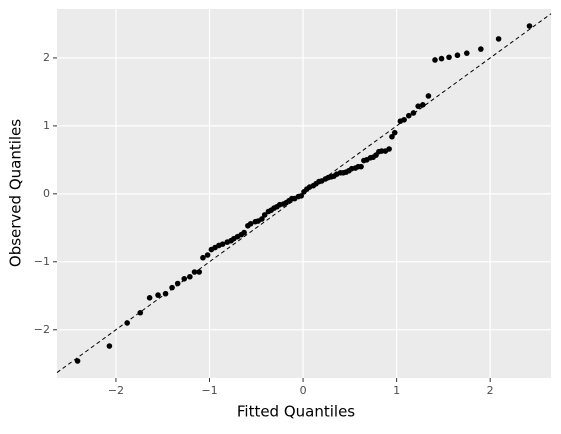 This screenshot has height=434, width=561. I want to click on y-axis-title: Observed Quantiles, so click(16, 193).